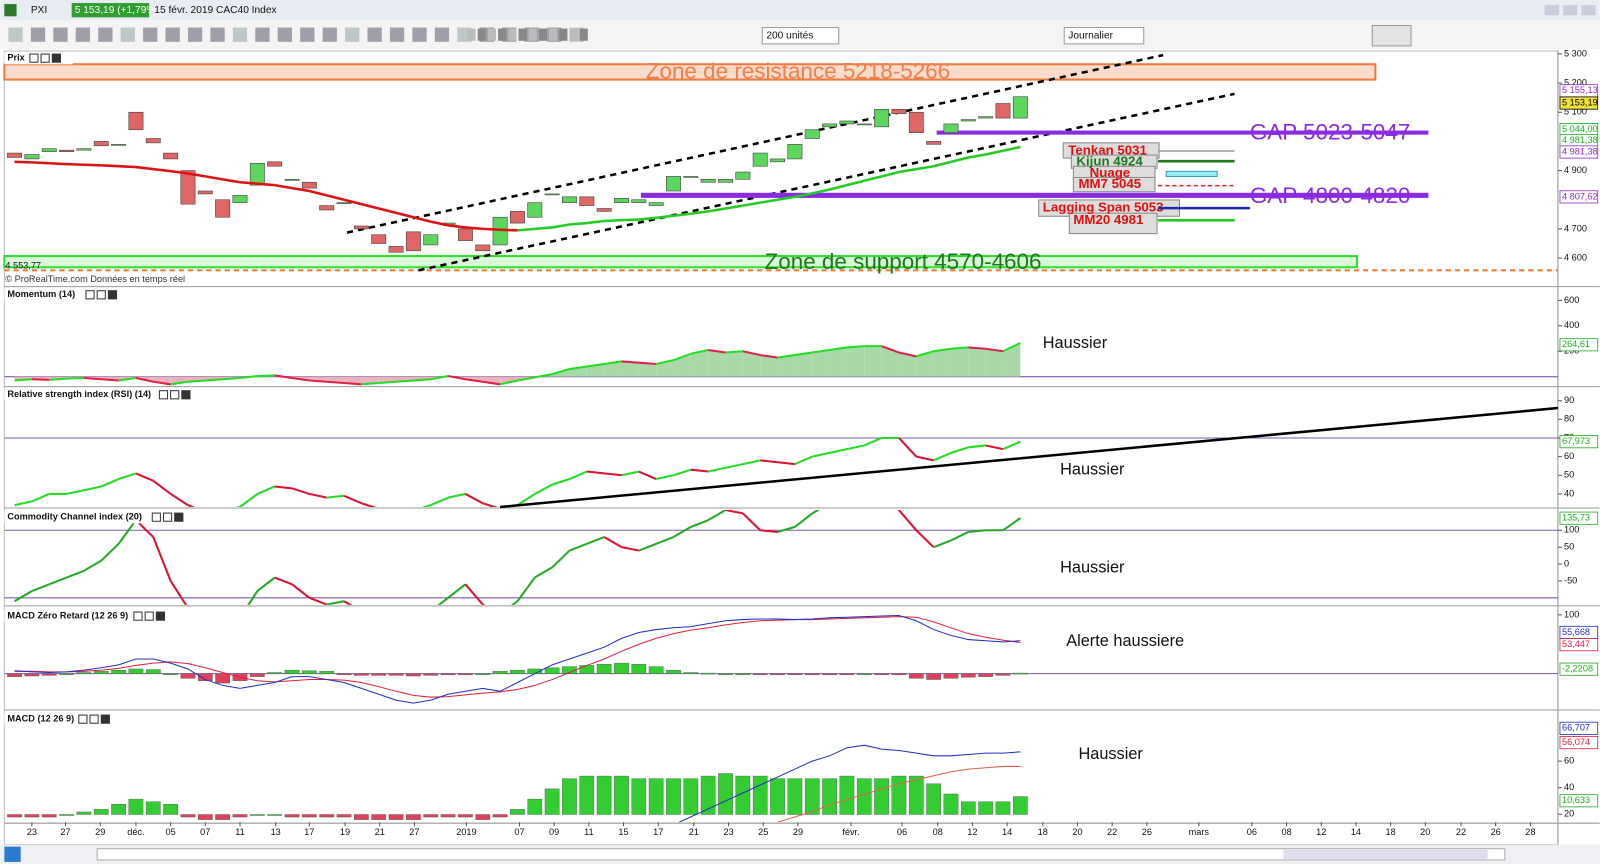 The image size is (1600, 864). I want to click on title-bar, so click(800, 10).